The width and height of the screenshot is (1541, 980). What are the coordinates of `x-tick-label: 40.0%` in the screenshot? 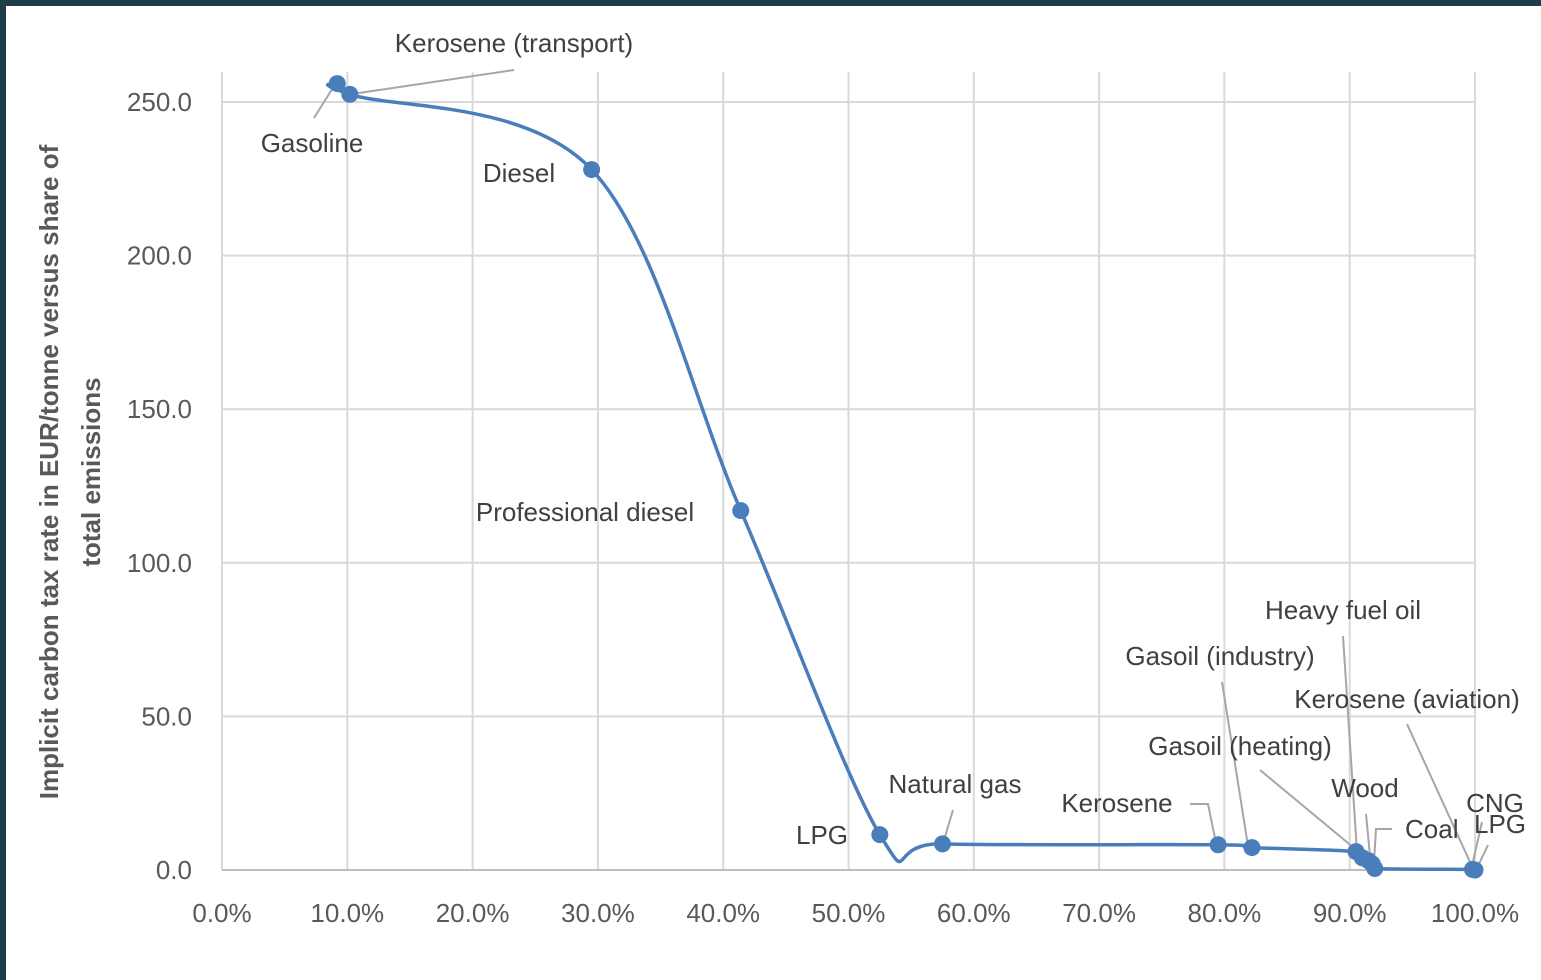 It's located at (723, 913).